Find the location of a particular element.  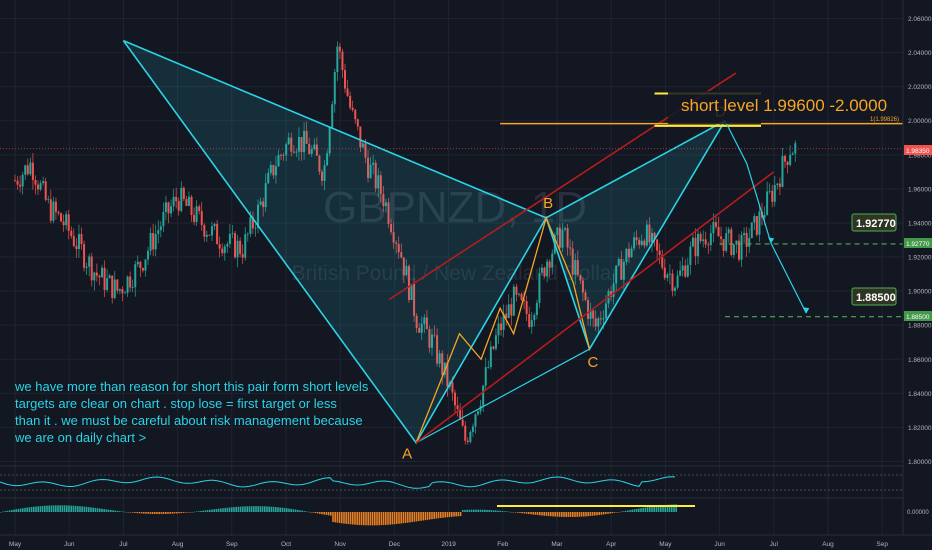

x-tick-label: Sep is located at coordinates (232, 544).